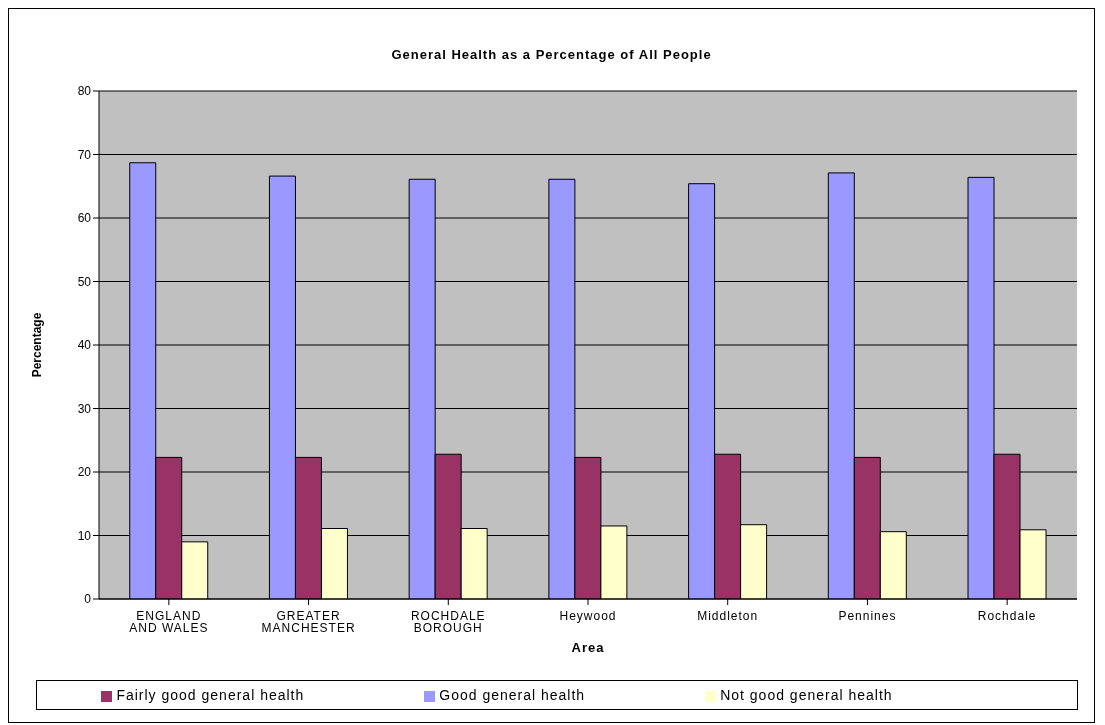  Describe the element at coordinates (551, 54) in the screenshot. I see `chart-title: General Health as a Percentage of All People` at that location.